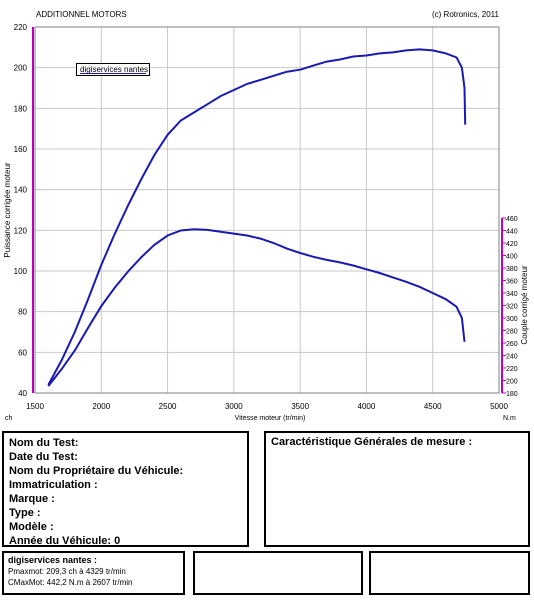 The image size is (534, 600). I want to click on chart-legend: digiservices nantes, so click(113, 69).